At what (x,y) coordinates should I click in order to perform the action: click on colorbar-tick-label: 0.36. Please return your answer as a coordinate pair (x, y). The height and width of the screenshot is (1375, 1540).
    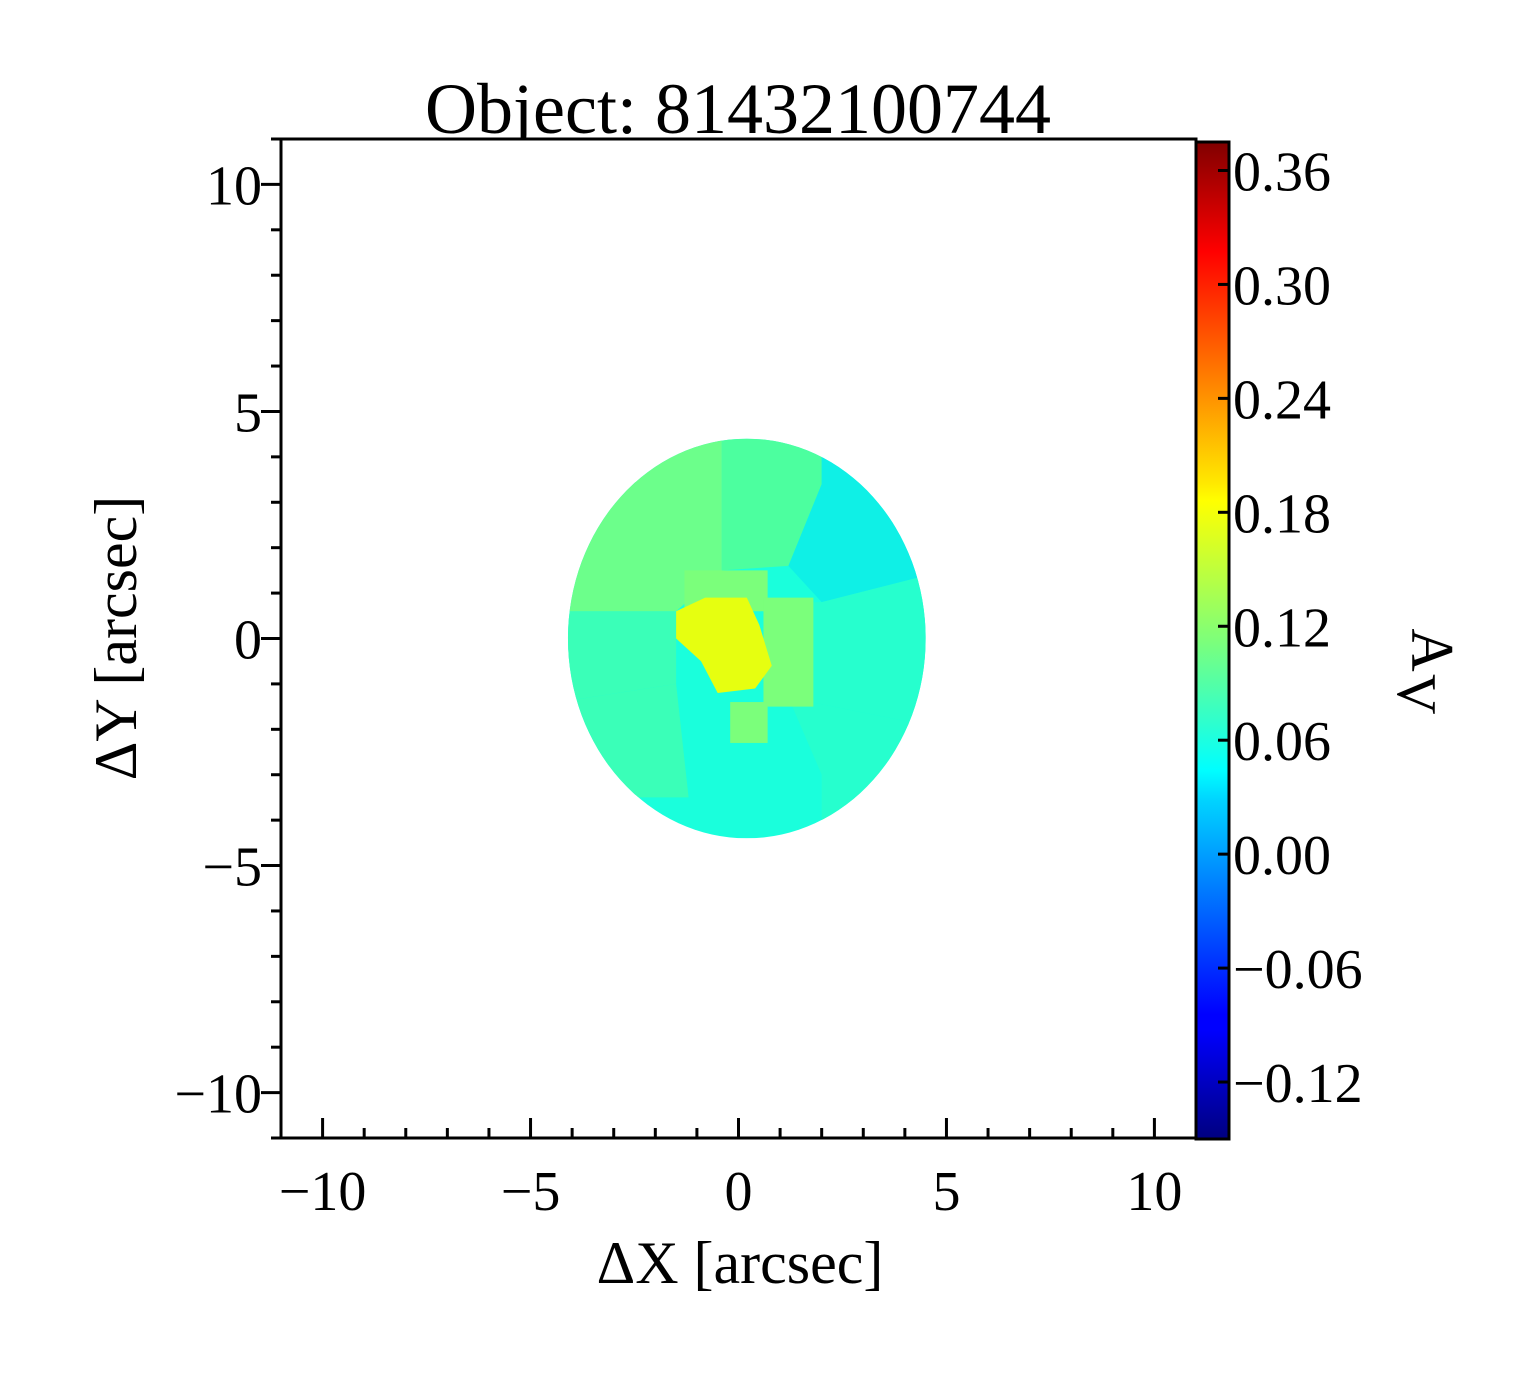
    Looking at the image, I should click on (1282, 172).